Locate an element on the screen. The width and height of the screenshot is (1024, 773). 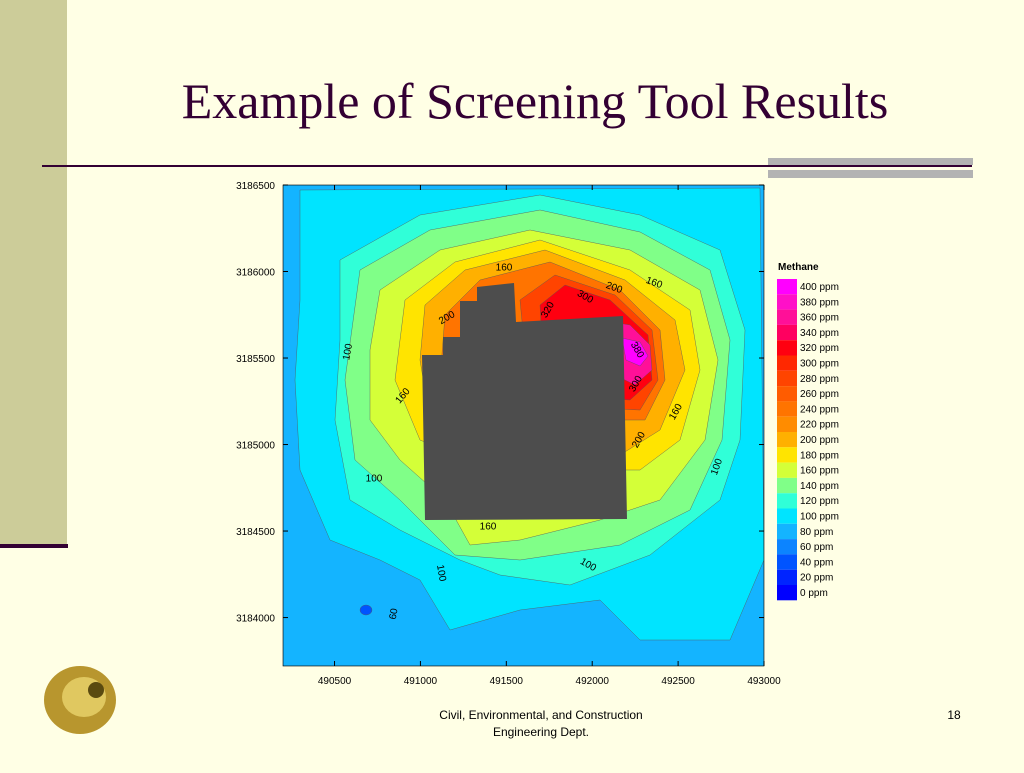
legend-label: 260 ppm is located at coordinates (819, 394).